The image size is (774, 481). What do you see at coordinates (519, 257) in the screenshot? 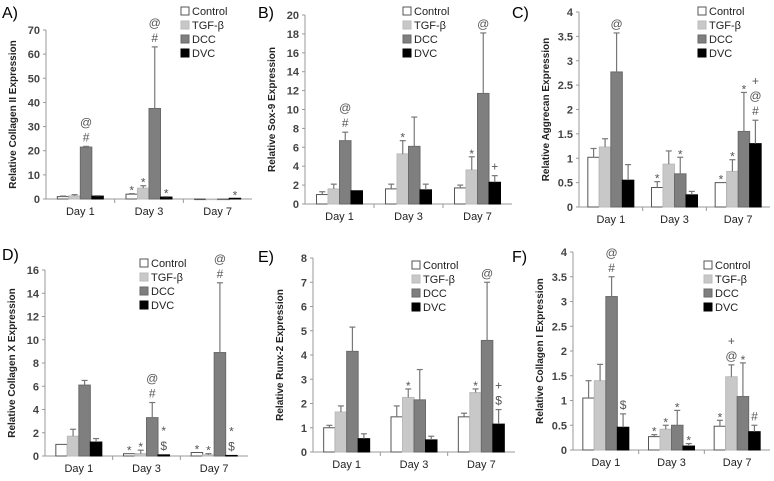
I see `panel-label: F)` at bounding box center [519, 257].